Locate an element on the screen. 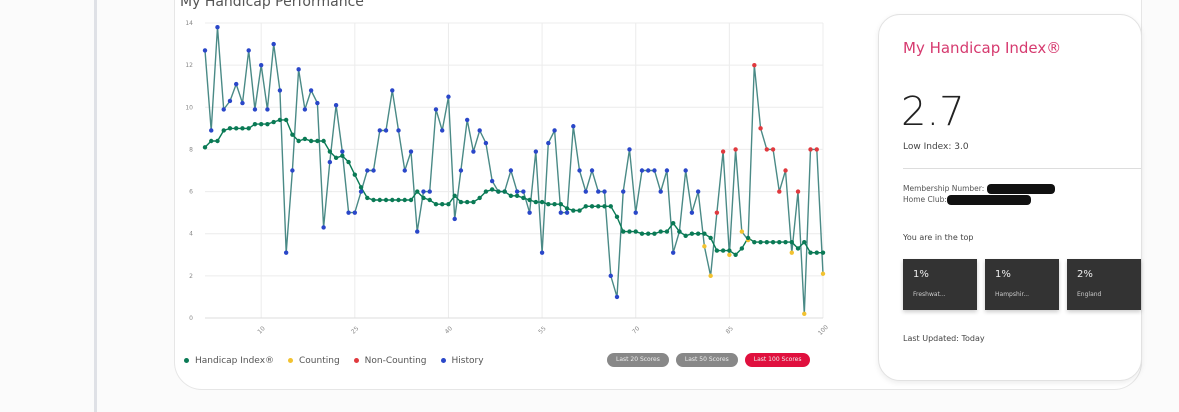 The height and width of the screenshot is (412, 1179). last-50-scores-button: Last 50 Scores is located at coordinates (706, 360).